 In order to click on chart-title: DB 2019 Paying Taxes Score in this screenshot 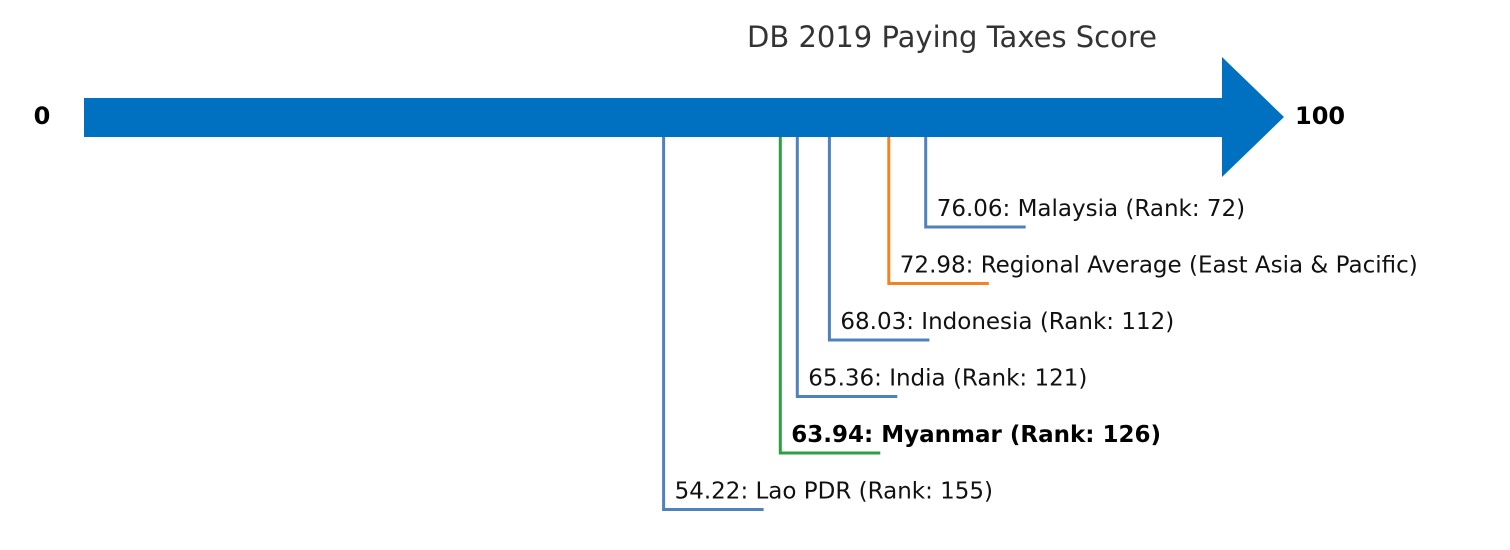, I will do `click(952, 37)`.